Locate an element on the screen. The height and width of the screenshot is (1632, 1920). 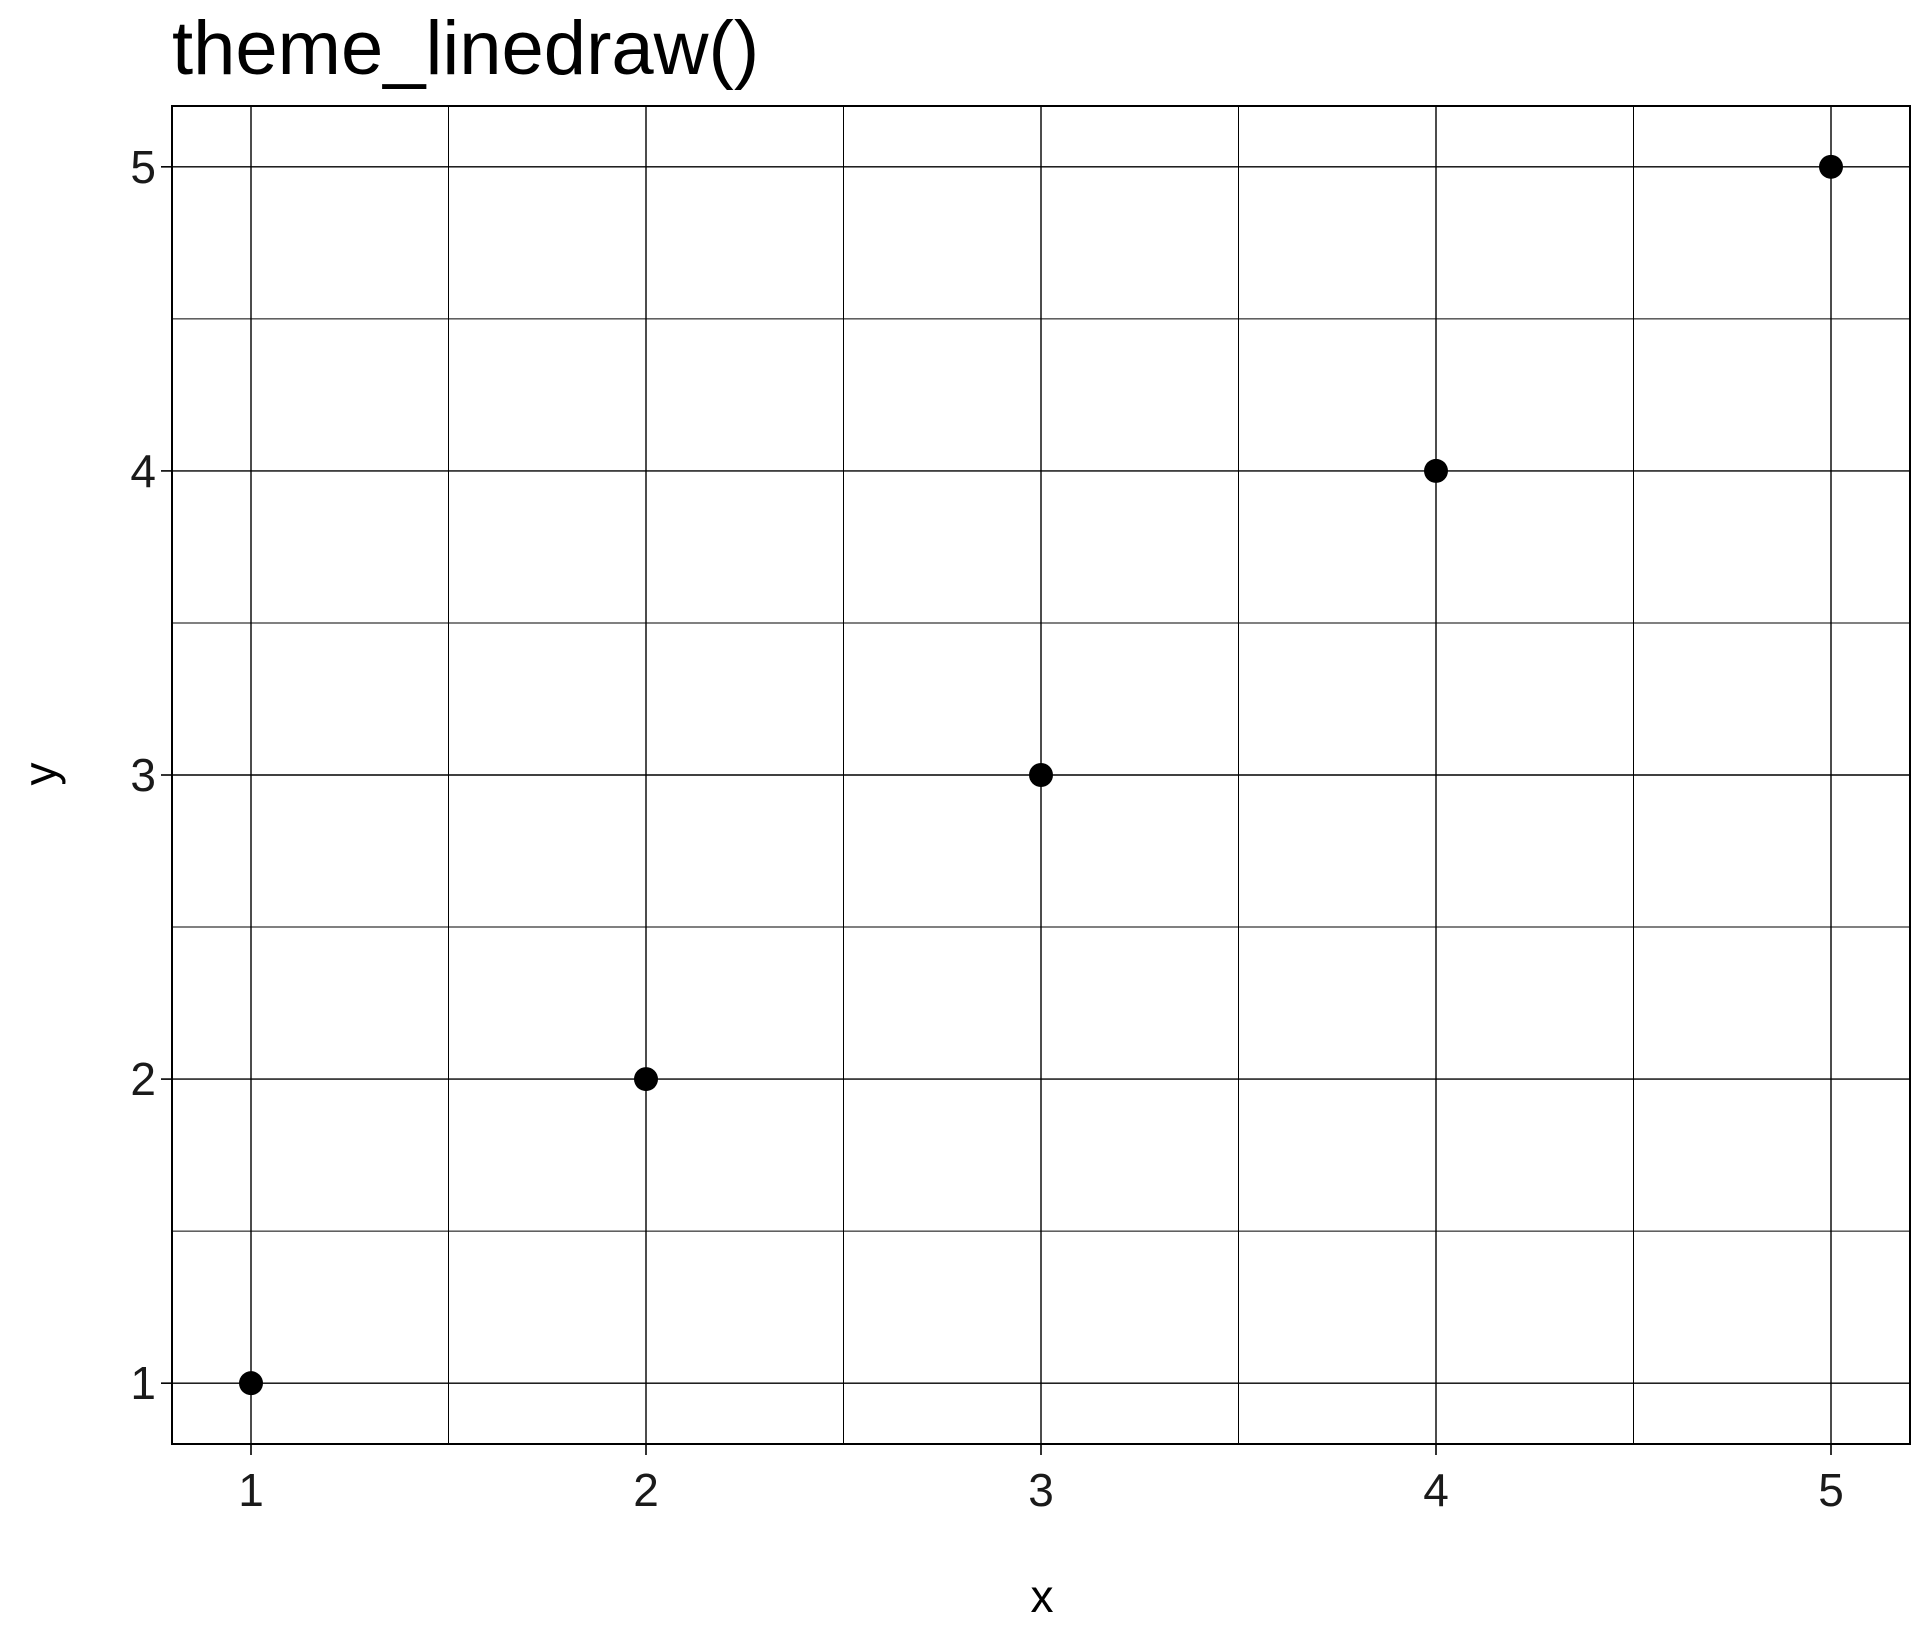
x-tick-label: 2 is located at coordinates (646, 1490).